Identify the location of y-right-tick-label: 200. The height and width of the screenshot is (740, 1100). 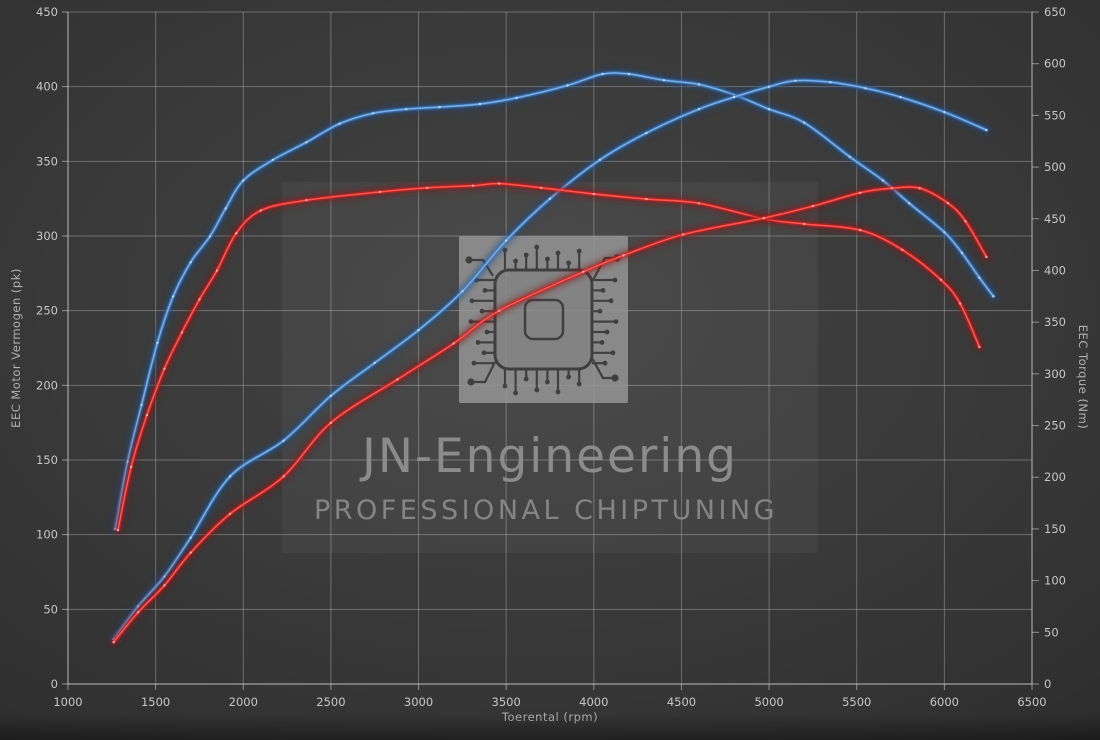
(1055, 477).